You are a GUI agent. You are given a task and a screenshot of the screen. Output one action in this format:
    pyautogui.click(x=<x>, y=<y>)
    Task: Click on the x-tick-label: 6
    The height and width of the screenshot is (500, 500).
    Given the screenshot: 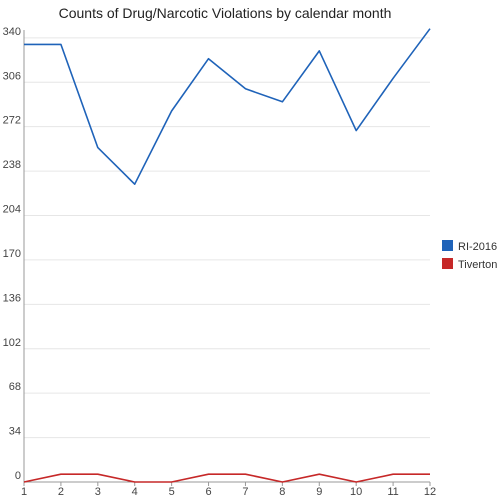 What is the action you would take?
    pyautogui.click(x=208, y=492)
    